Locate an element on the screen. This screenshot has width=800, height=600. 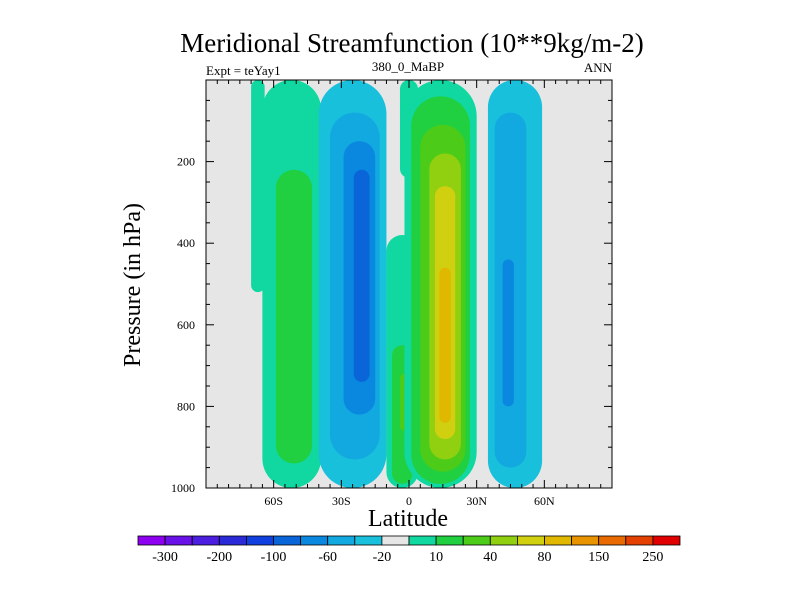
colorbar-label: 10 is located at coordinates (436, 557).